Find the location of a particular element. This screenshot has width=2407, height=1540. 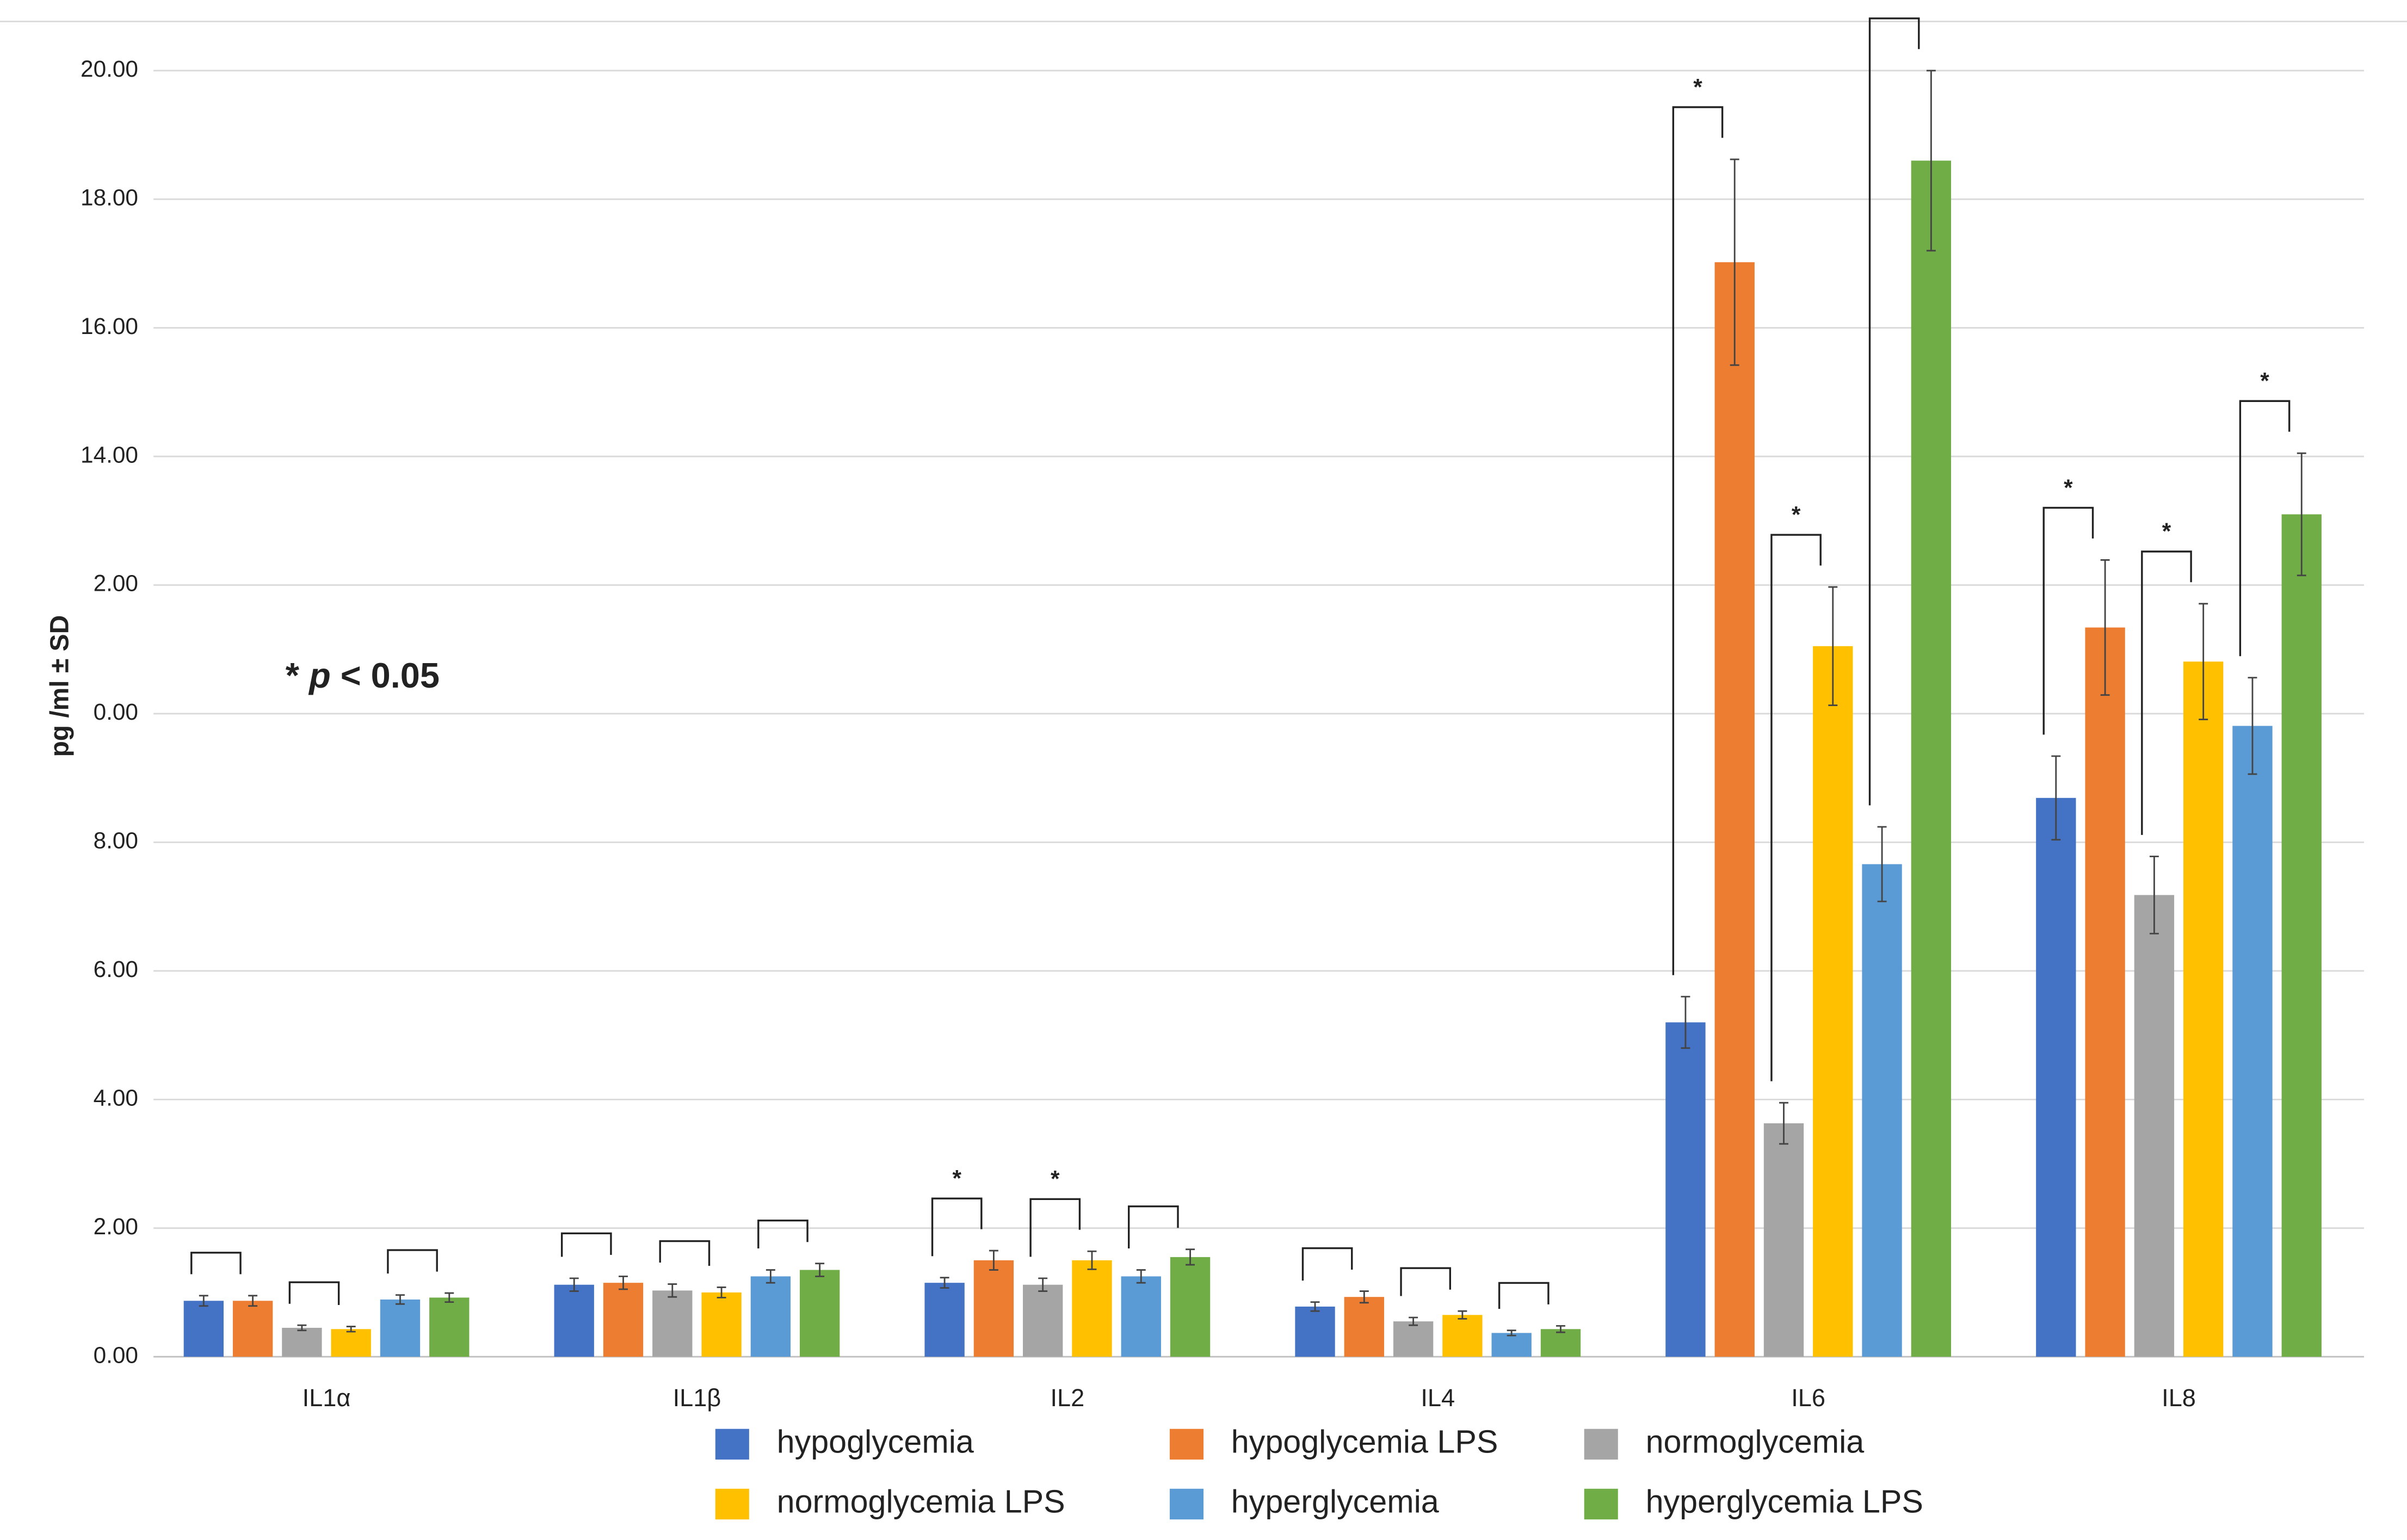

legend-label: normoglycemia is located at coordinates (1755, 1442).